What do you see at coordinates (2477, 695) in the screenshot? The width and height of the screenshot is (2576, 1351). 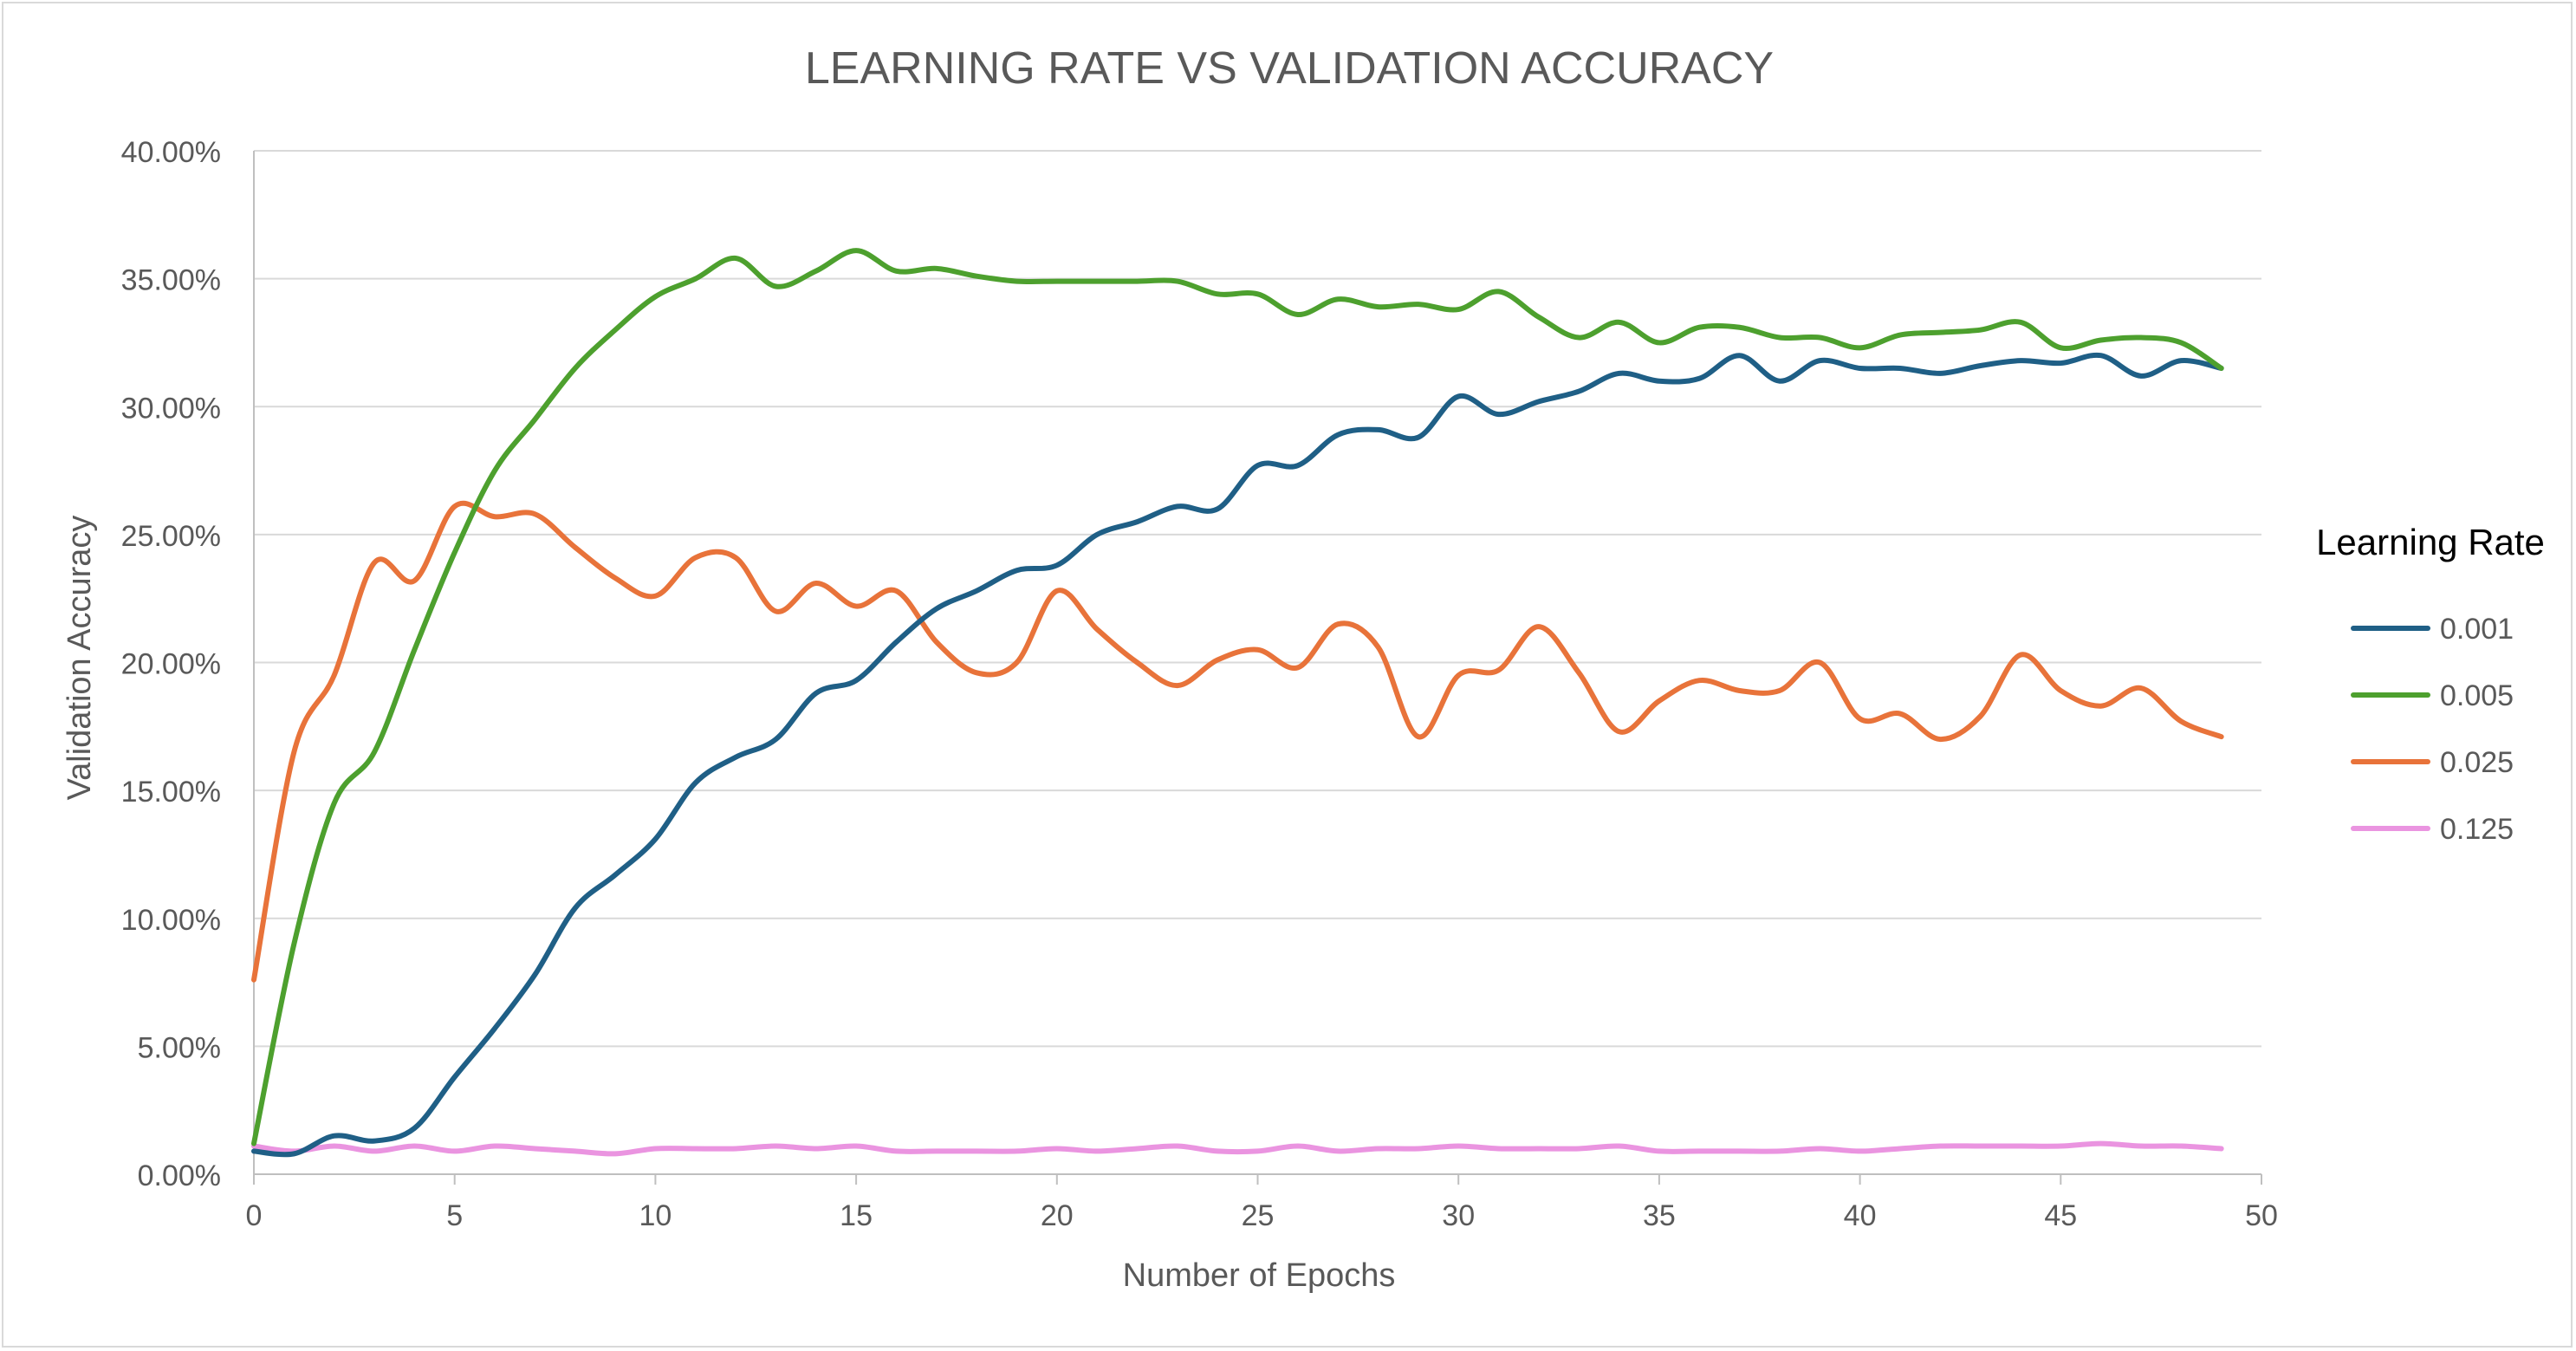 I see `legend-label: 0.005` at bounding box center [2477, 695].